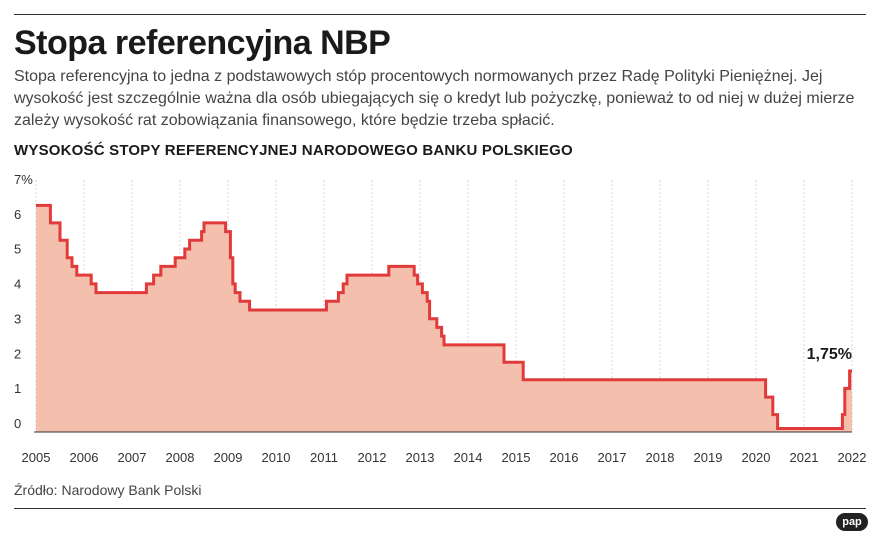 The width and height of the screenshot is (880, 540). I want to click on top-rule, so click(440, 14).